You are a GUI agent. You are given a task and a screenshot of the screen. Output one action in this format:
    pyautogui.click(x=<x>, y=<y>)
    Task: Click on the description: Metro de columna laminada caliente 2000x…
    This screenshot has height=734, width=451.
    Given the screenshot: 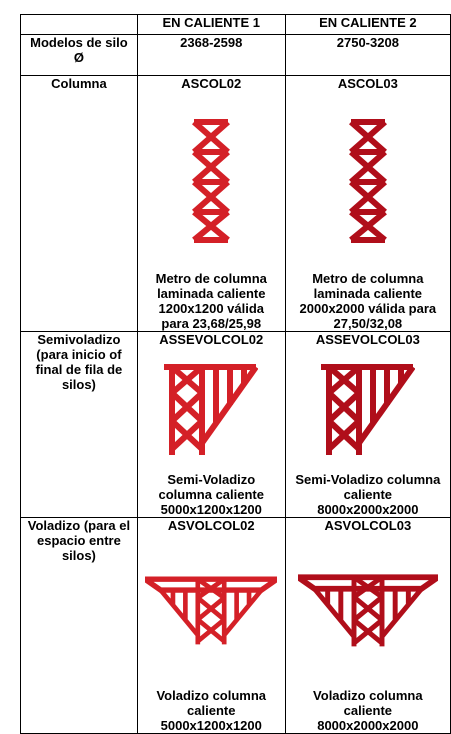 What is the action you would take?
    pyautogui.click(x=368, y=301)
    